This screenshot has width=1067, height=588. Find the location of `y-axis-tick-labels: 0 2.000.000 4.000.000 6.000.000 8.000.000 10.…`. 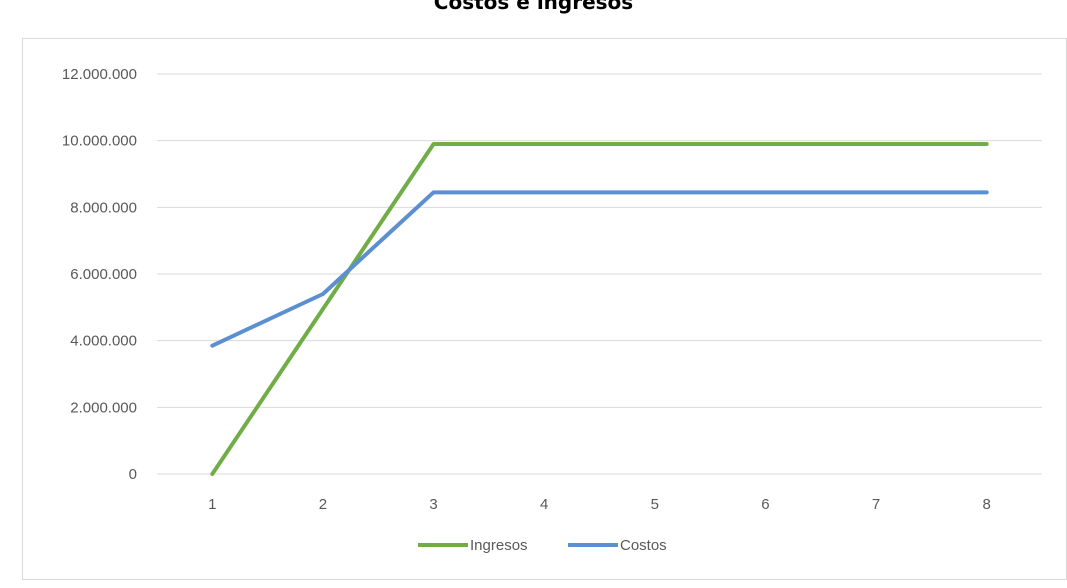

y-axis-tick-labels: 0 2.000.000 4.000.000 6.000.000 8.000.000 10.… is located at coordinates (99, 274).